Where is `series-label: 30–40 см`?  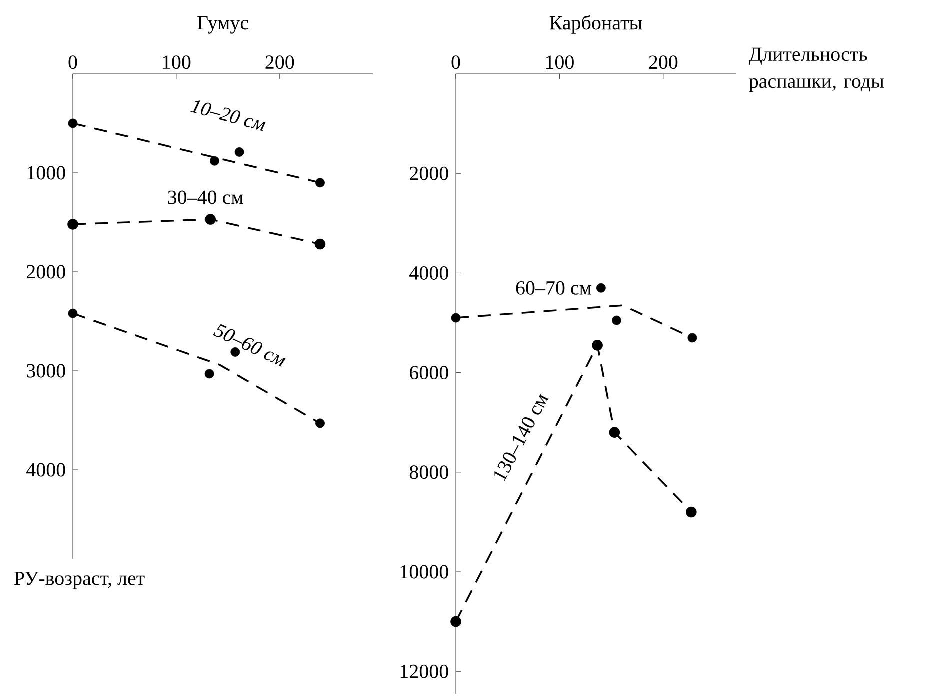 series-label: 30–40 см is located at coordinates (206, 197).